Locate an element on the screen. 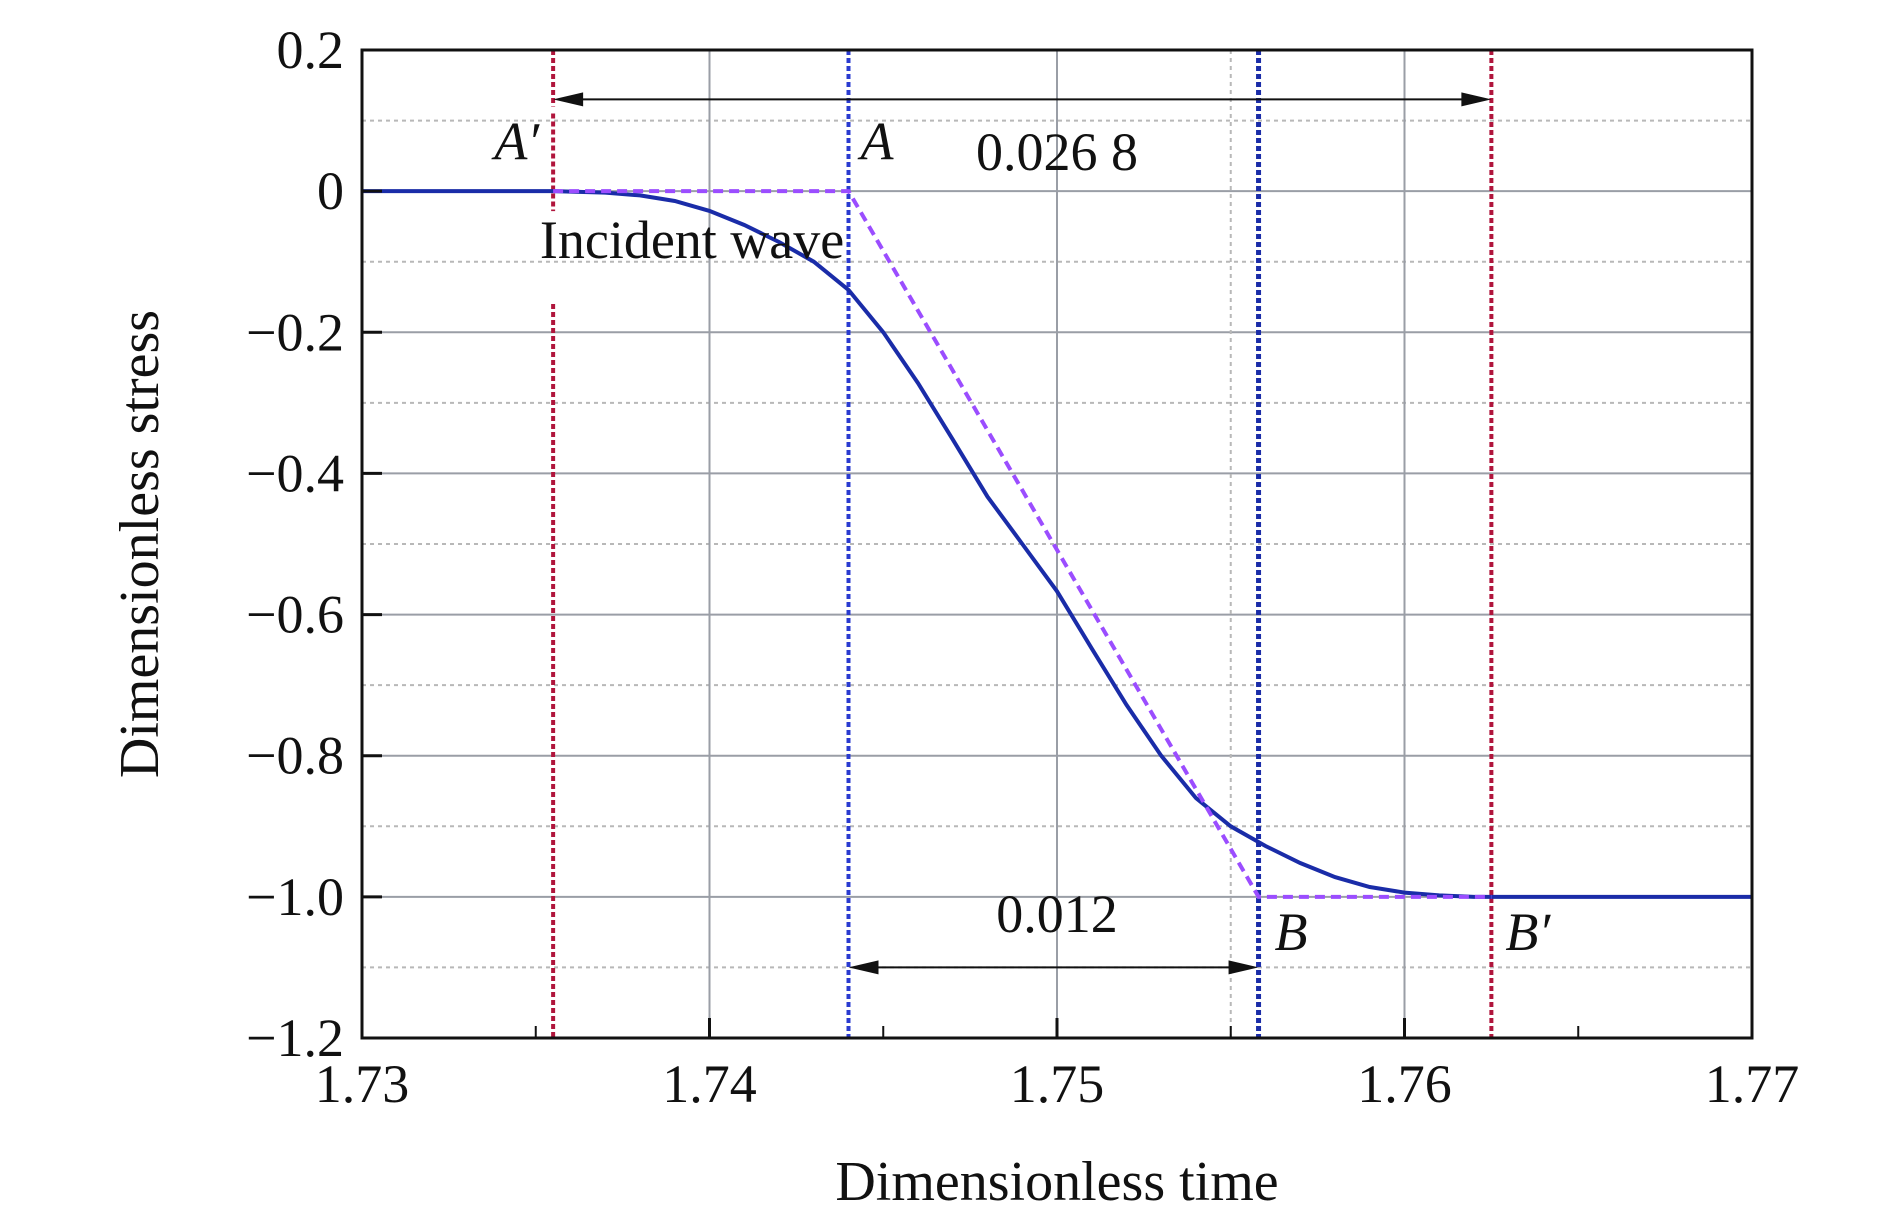 The image size is (1890, 1216). y-tick-label: −0.6 is located at coordinates (295, 615).